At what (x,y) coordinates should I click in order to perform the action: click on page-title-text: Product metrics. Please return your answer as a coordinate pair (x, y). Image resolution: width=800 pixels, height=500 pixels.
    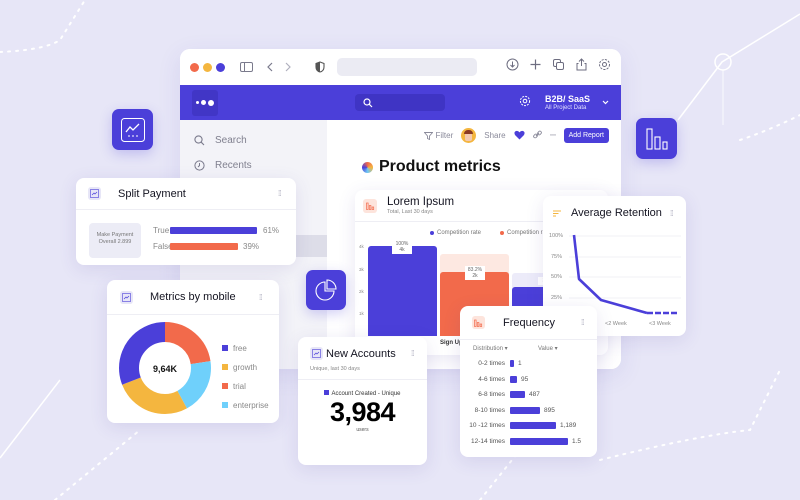
    Looking at the image, I should click on (440, 166).